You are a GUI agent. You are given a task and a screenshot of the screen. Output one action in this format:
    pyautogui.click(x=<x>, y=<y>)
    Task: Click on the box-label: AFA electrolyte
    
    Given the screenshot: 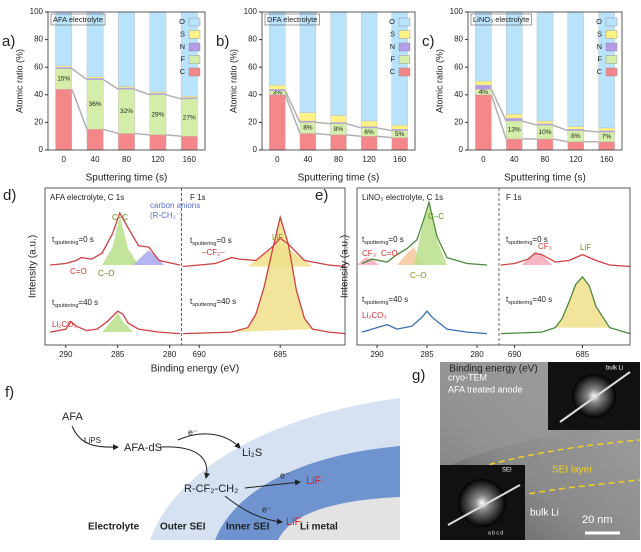 What is the action you would take?
    pyautogui.click(x=78, y=19)
    